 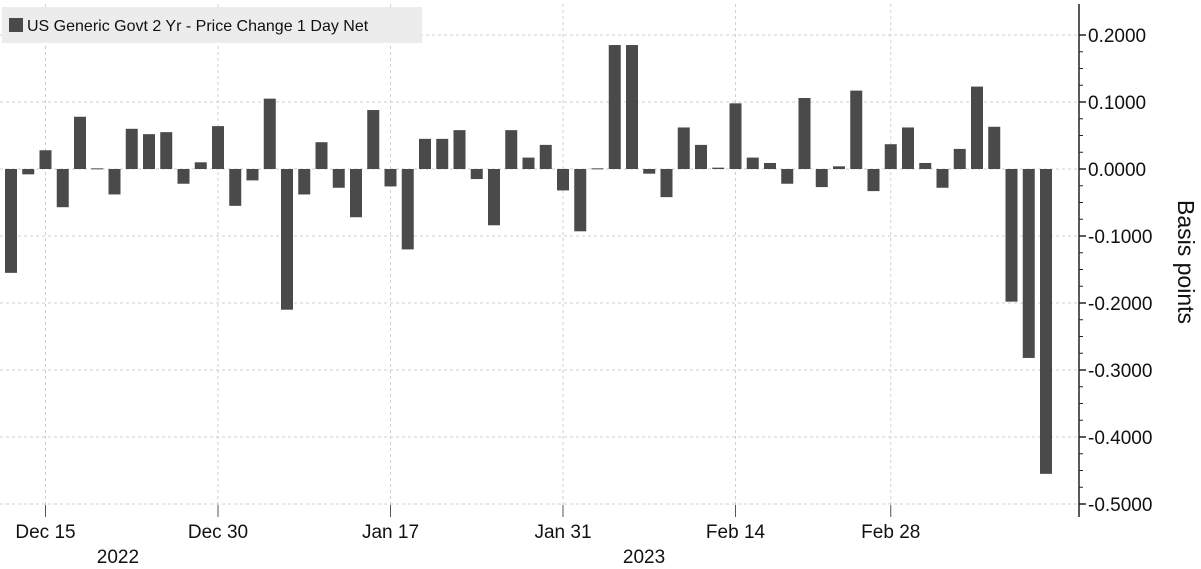 What do you see at coordinates (1120, 237) in the screenshot?
I see `y-tick-label: -0.1000` at bounding box center [1120, 237].